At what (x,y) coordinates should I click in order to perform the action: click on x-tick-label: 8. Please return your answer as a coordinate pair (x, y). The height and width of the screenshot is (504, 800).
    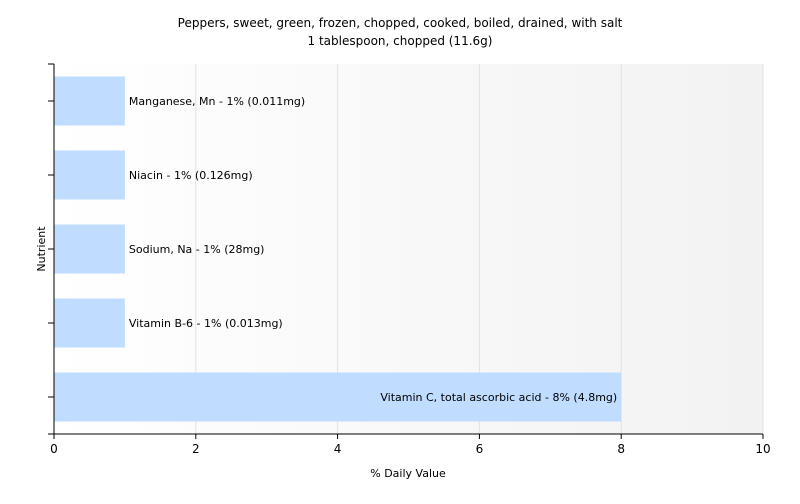
    Looking at the image, I should click on (621, 449).